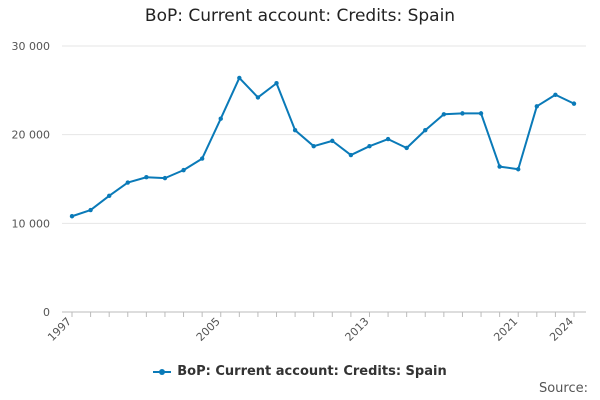  Describe the element at coordinates (561, 329) in the screenshot. I see `x-tick-label: 2024` at that location.